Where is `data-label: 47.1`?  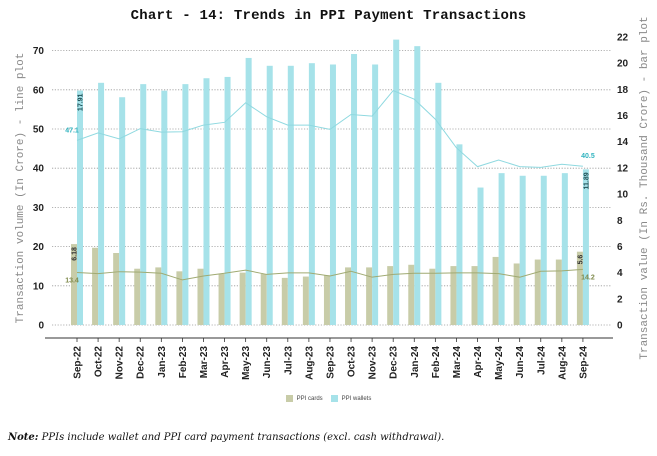 data-label: 47.1 is located at coordinates (72, 130).